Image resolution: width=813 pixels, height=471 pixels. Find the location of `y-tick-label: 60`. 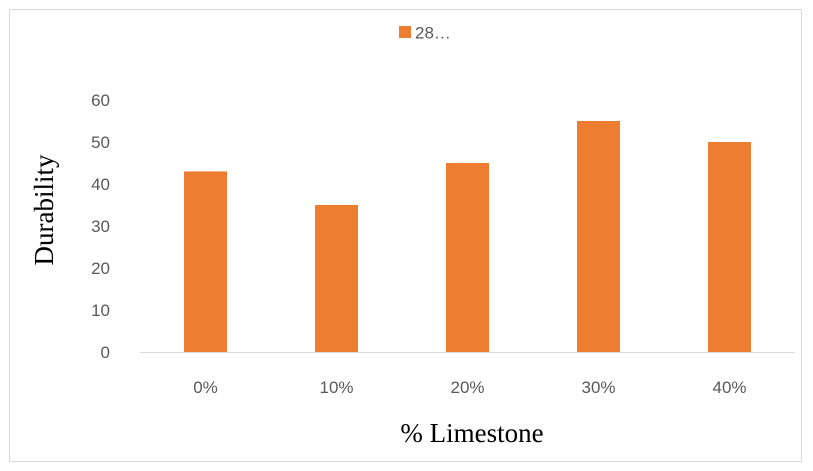

y-tick-label: 60 is located at coordinates (100, 100).